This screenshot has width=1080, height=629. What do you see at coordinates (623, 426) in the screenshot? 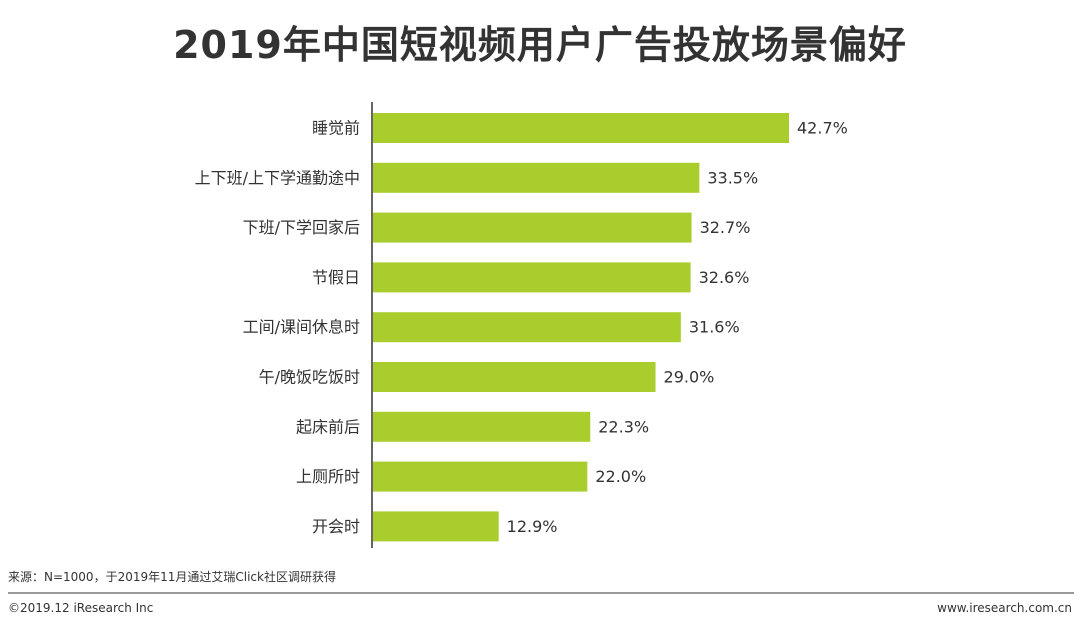
I see `value-label: 22.3%` at bounding box center [623, 426].